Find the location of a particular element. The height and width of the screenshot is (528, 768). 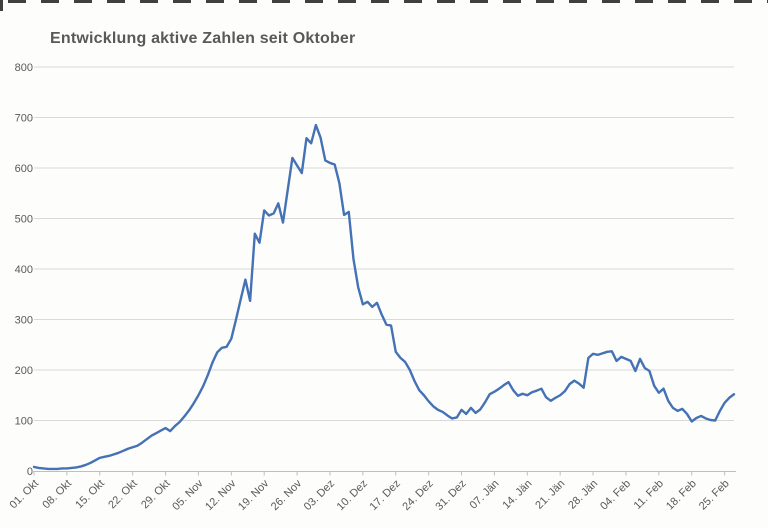

y-axis-label: 100 is located at coordinates (24, 422).